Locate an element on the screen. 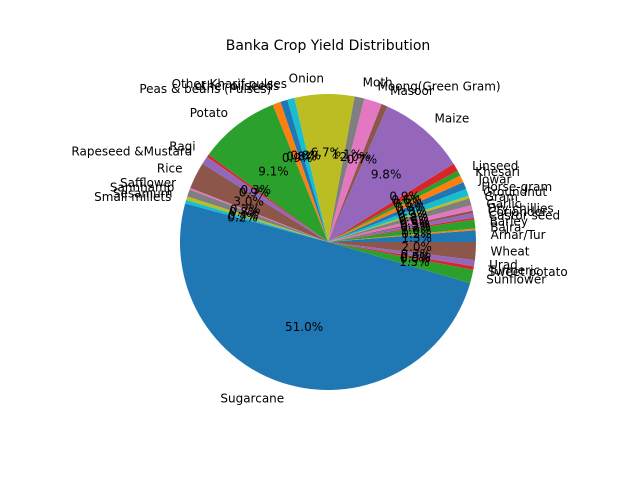 The width and height of the screenshot is (640, 485). pct-other-kharif-pulses: 0.8% is located at coordinates (305, 156).